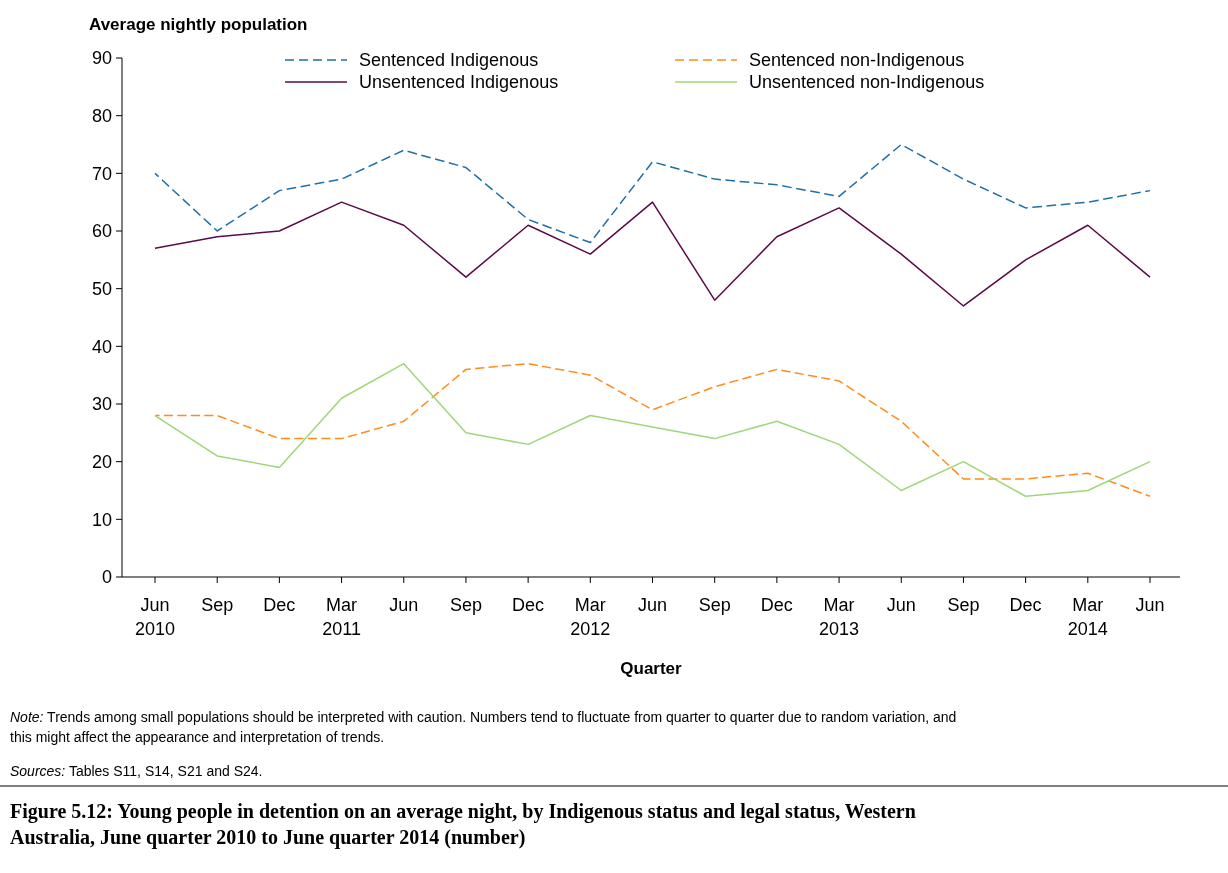 The width and height of the screenshot is (1228, 873). Describe the element at coordinates (198, 24) in the screenshot. I see `y-axis-title: Average nightly population` at that location.